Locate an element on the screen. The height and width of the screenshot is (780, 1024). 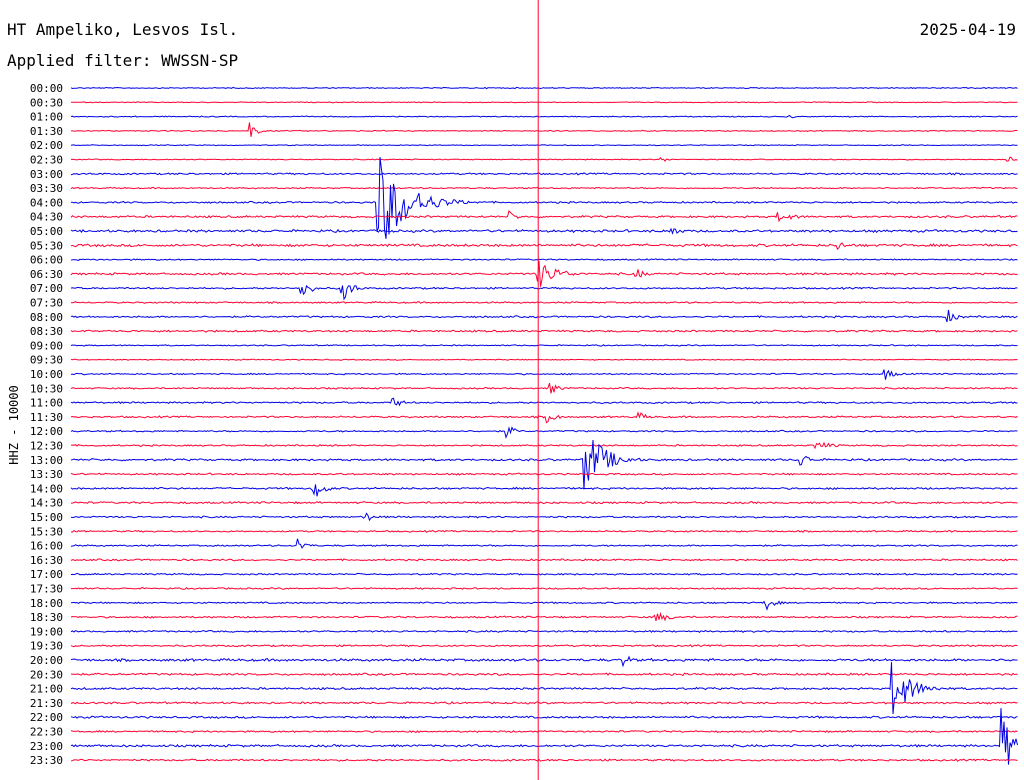
trace-line-2030 is located at coordinates (544, 674).